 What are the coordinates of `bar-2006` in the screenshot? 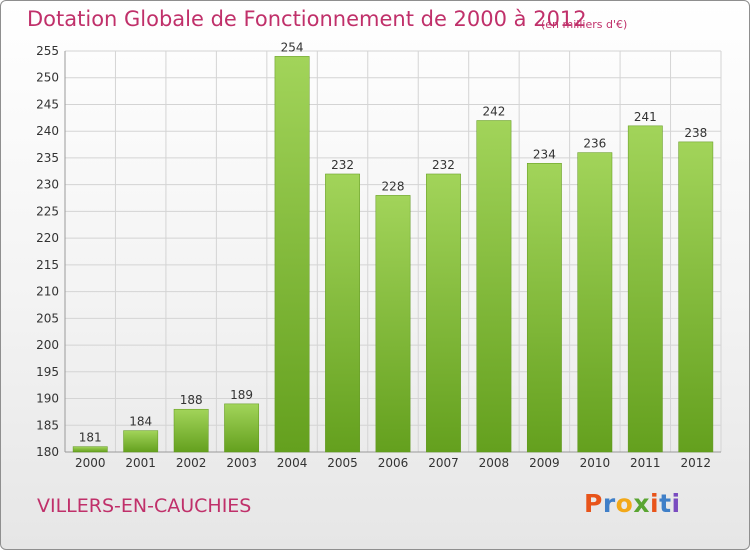 It's located at (393, 324).